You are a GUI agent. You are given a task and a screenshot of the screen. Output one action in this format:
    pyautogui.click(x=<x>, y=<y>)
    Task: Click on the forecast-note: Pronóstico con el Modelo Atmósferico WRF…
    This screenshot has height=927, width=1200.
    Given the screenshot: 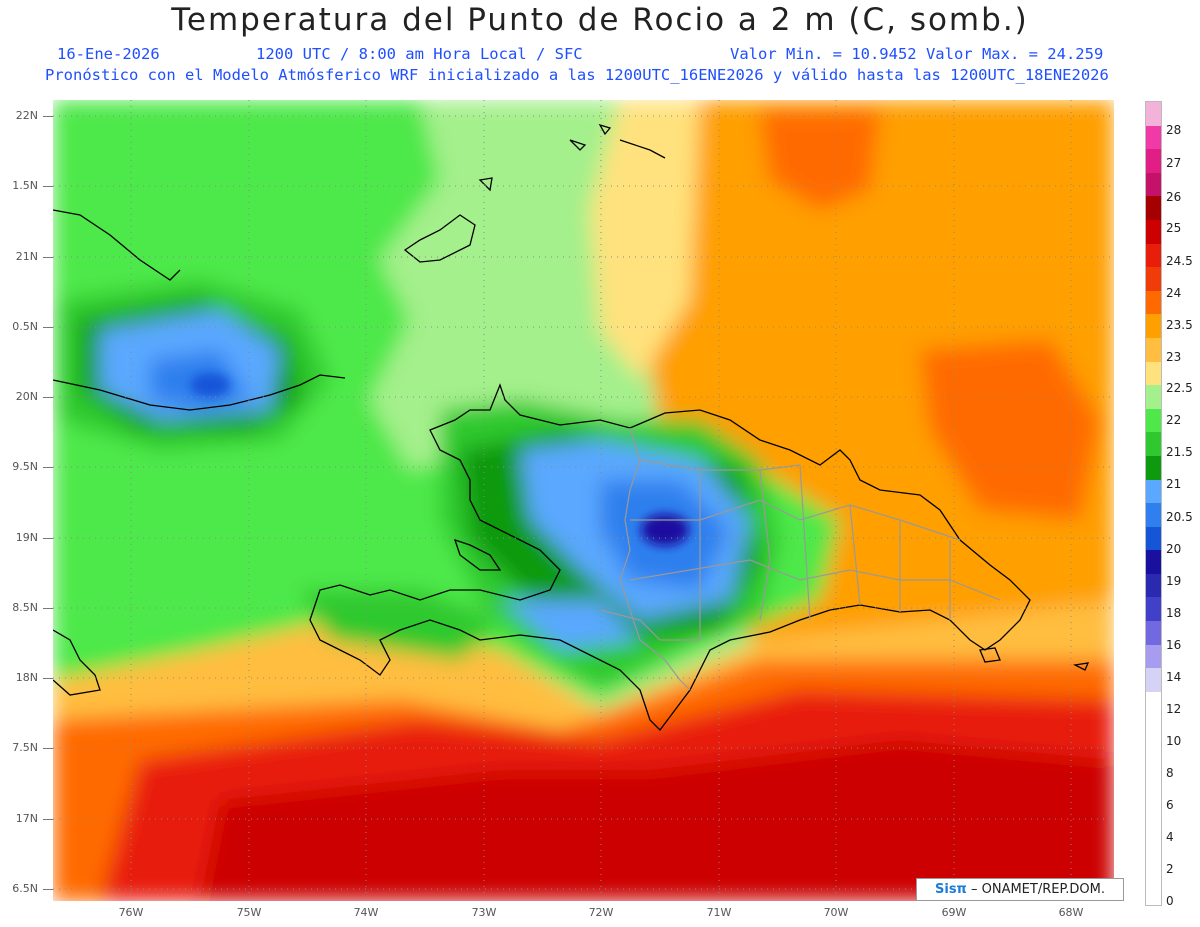 What is the action you would take?
    pyautogui.click(x=577, y=75)
    